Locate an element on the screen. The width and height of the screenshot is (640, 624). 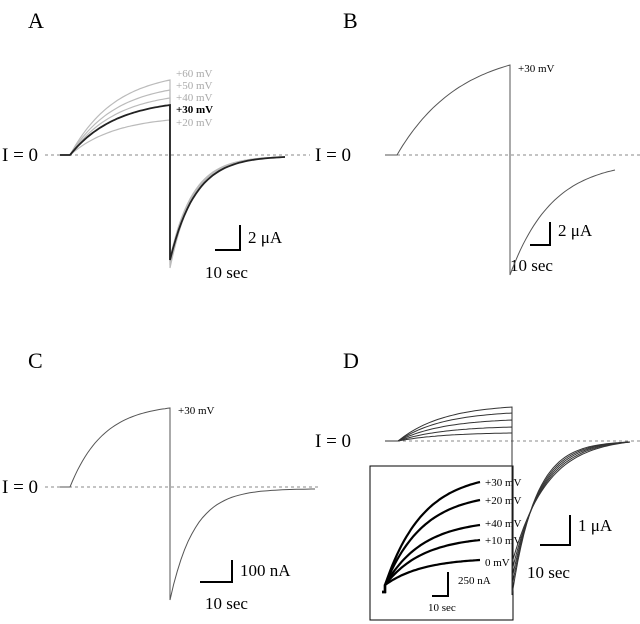
scale-label: 1 μA is located at coordinates (595, 525).